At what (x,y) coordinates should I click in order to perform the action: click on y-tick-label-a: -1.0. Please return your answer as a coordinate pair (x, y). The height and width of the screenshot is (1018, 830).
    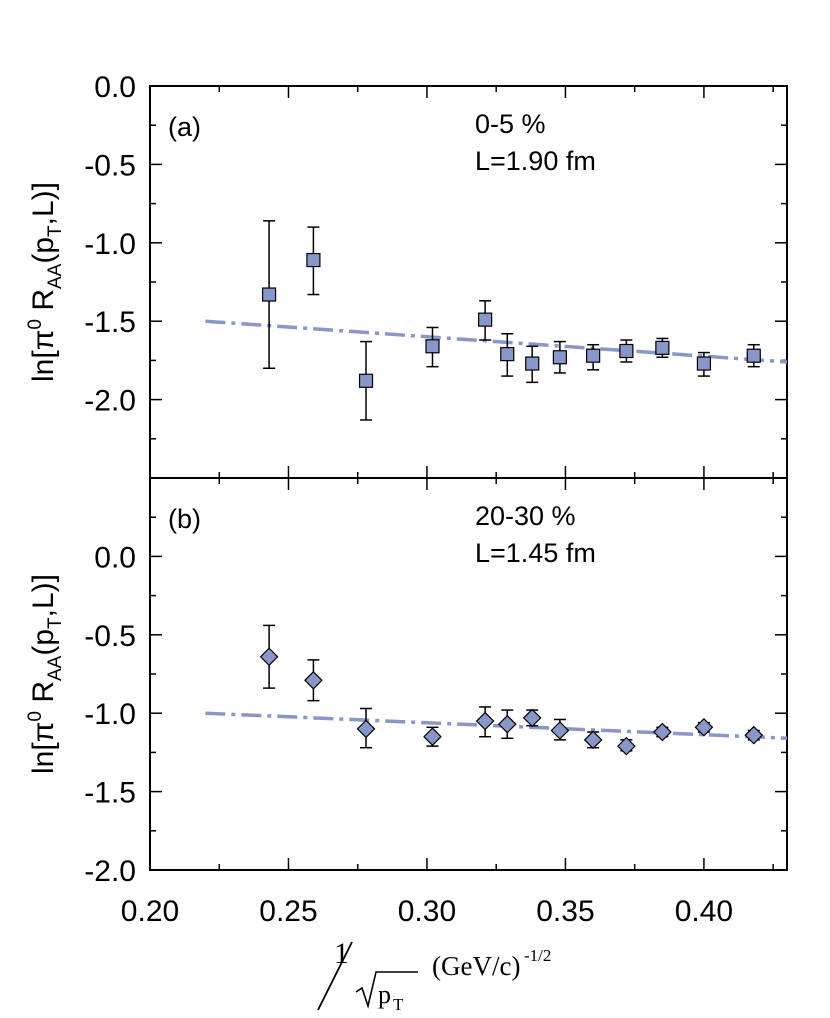
    Looking at the image, I should click on (110, 244).